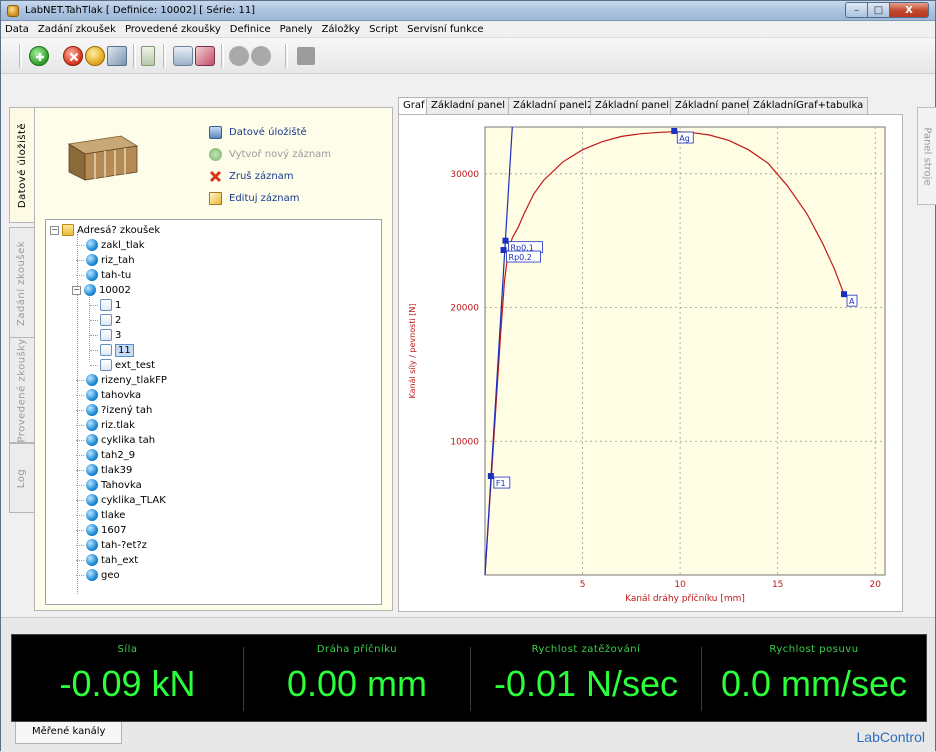 The image size is (936, 752). What do you see at coordinates (680, 585) in the screenshot?
I see `x-tick-label: 10` at bounding box center [680, 585].